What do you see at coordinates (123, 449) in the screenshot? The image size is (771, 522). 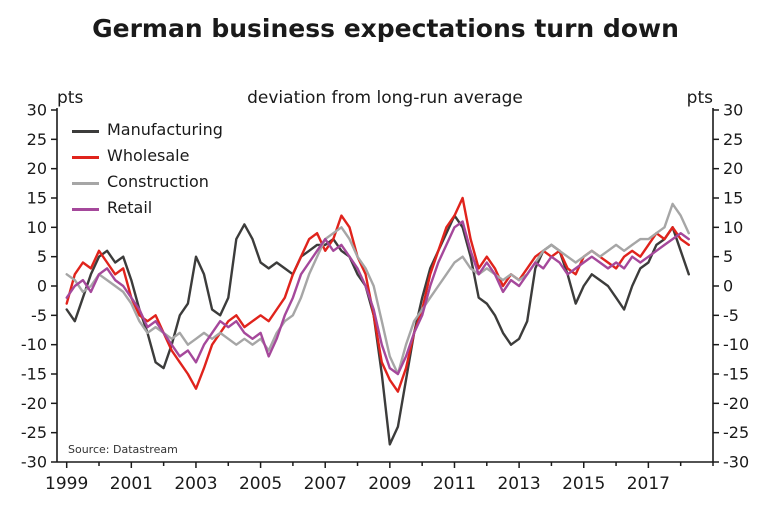 I see `source-note: Source: Datastream` at bounding box center [123, 449].